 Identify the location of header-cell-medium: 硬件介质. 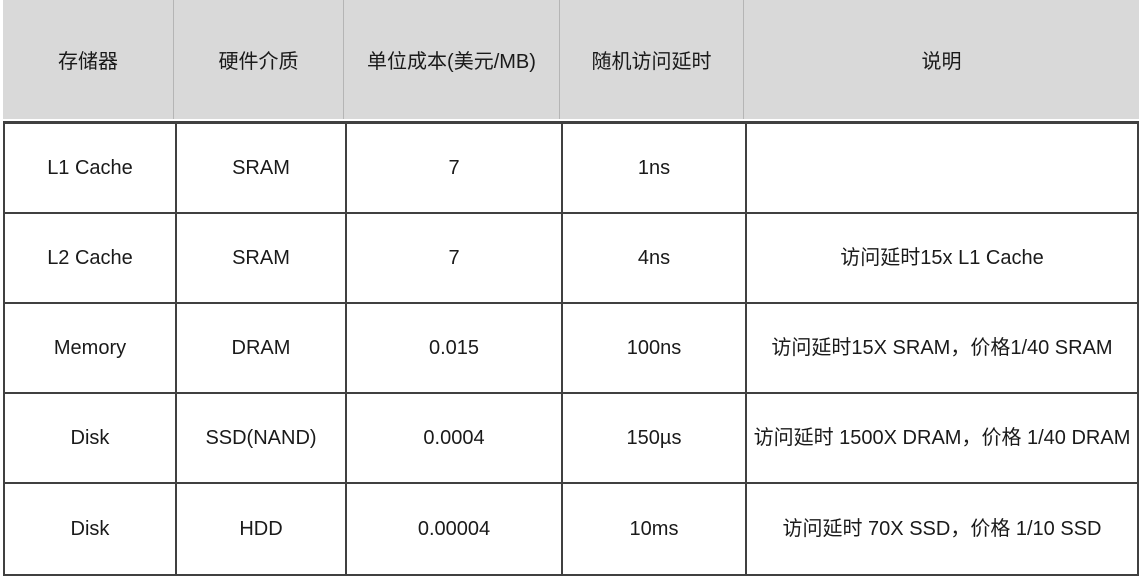
(258, 59).